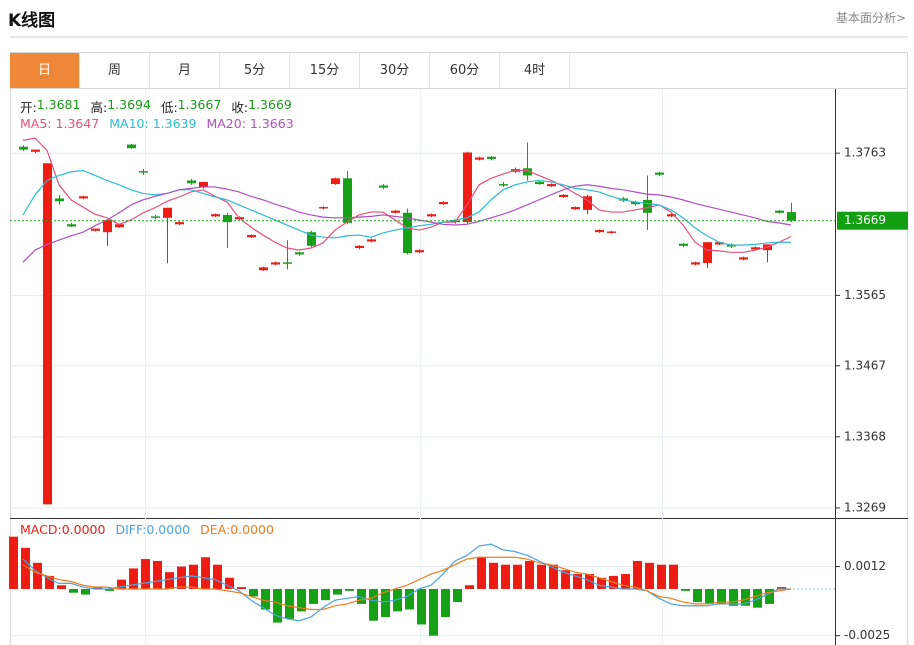 This screenshot has width=914, height=645. Describe the element at coordinates (115, 70) in the screenshot. I see `period-tab: 周` at that location.